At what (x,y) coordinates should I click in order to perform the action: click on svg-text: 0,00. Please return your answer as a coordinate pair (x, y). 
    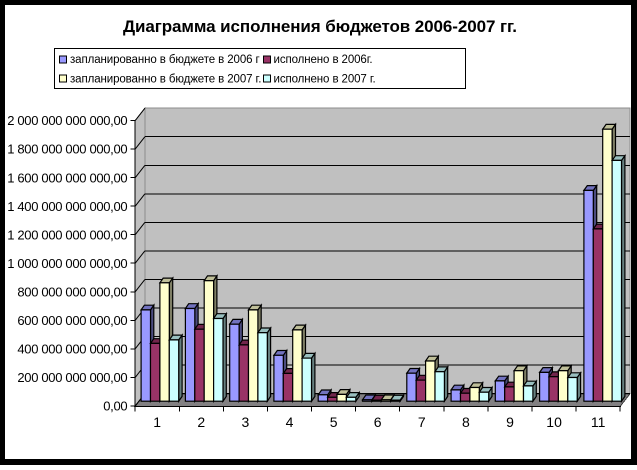
    Looking at the image, I should click on (115, 406).